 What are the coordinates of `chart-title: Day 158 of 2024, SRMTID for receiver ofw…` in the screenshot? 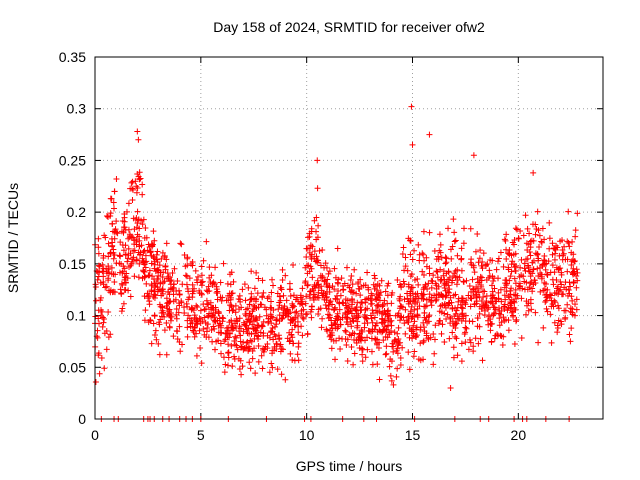 It's located at (349, 27).